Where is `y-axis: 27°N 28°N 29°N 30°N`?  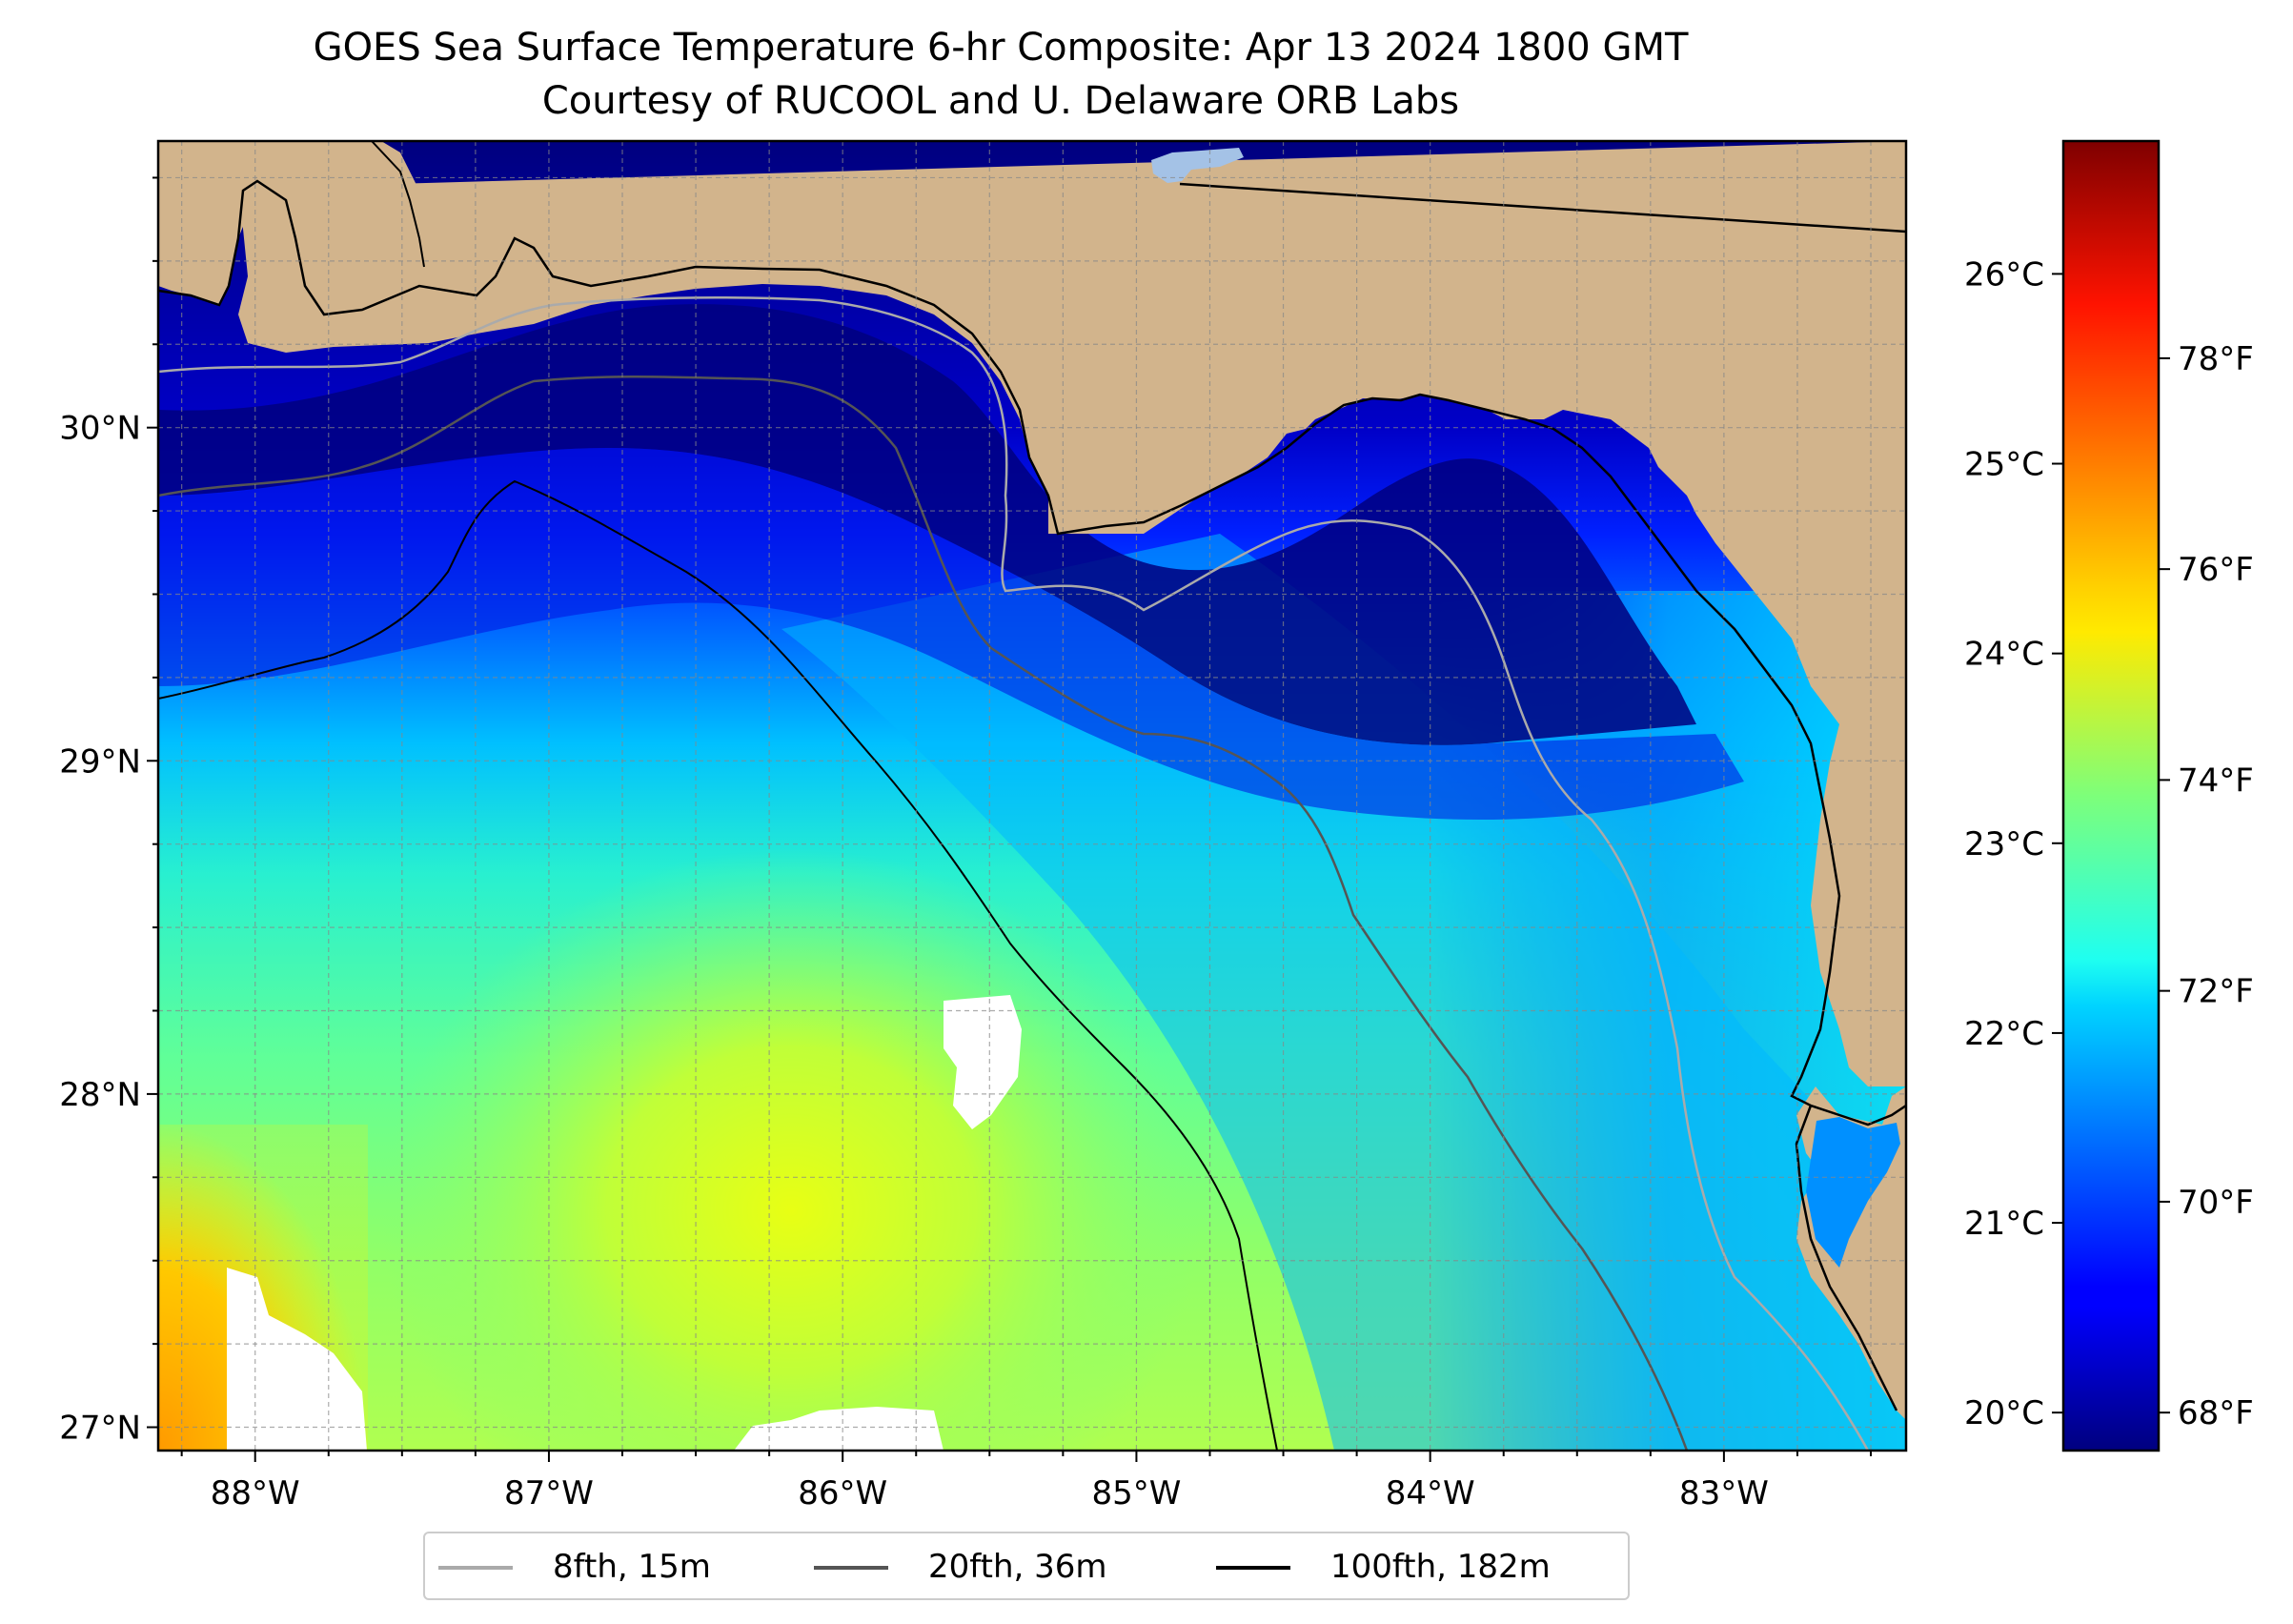 y-axis: 27°N 28°N 29°N 30°N is located at coordinates (109, 812).